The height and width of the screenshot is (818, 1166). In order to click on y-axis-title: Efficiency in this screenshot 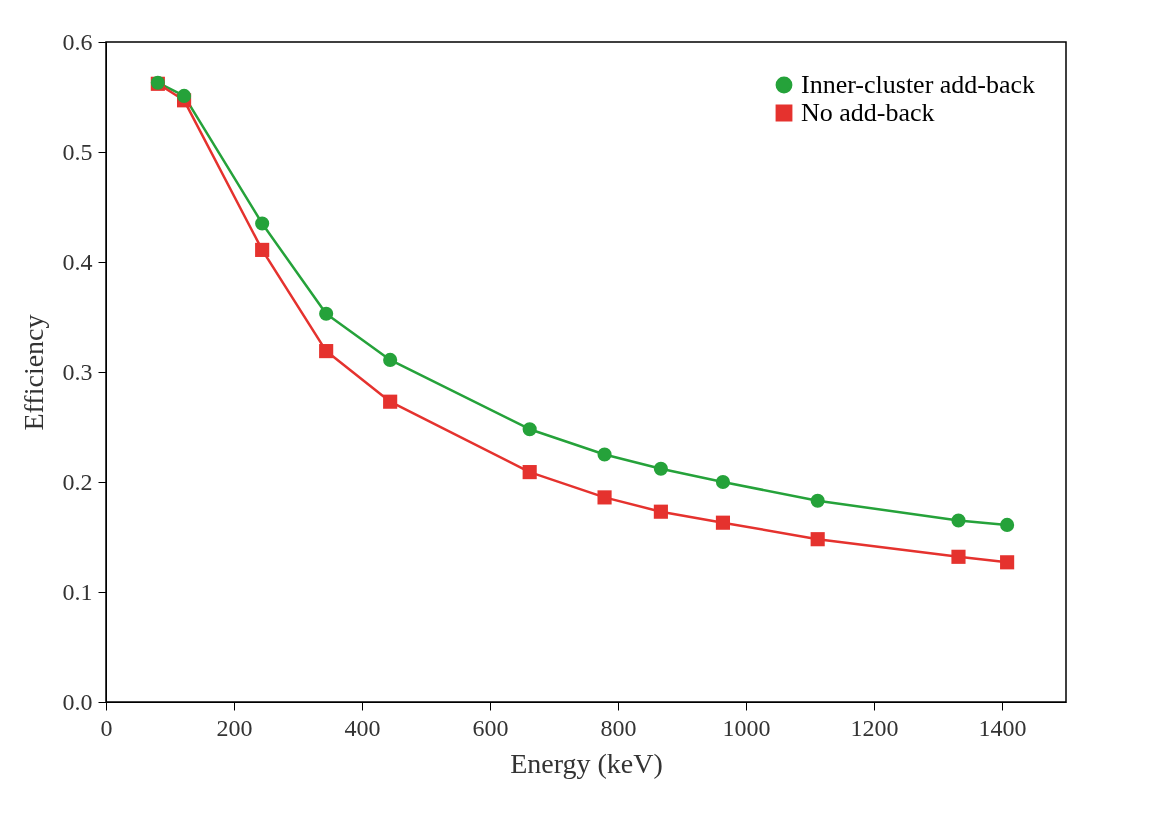, I will do `click(33, 372)`.